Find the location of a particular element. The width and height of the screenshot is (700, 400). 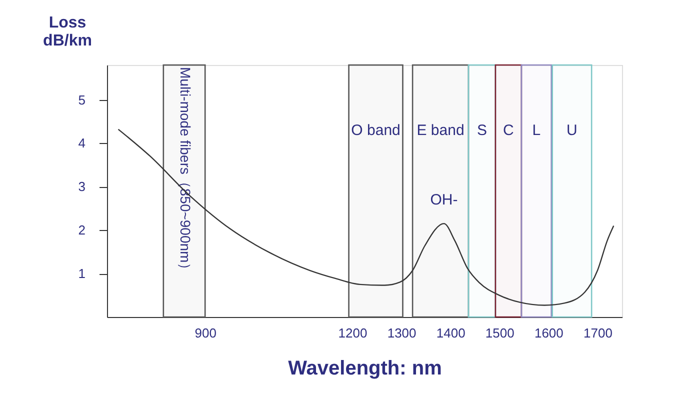

band-label: O band is located at coordinates (375, 130).